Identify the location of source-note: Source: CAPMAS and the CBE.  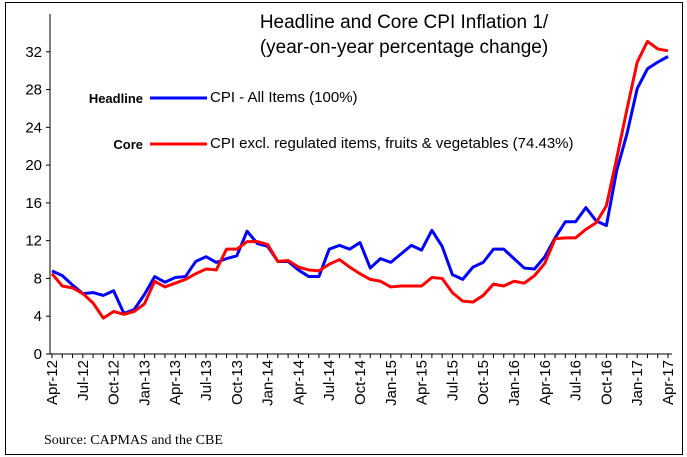
(133, 440).